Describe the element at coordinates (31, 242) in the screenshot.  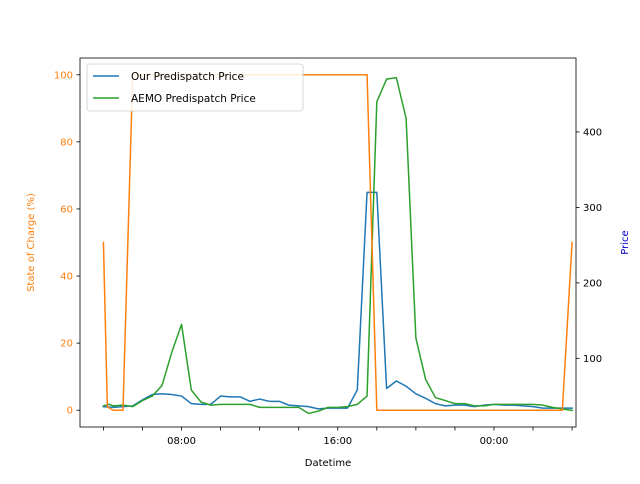
I see `y-left-axis-label: State of Charge (%)` at that location.